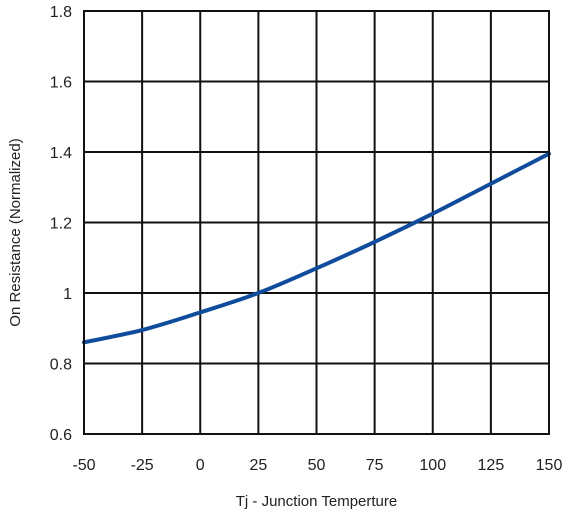 Image resolution: width=574 pixels, height=519 pixels. What do you see at coordinates (491, 465) in the screenshot?
I see `x-tick-label: 125` at bounding box center [491, 465].